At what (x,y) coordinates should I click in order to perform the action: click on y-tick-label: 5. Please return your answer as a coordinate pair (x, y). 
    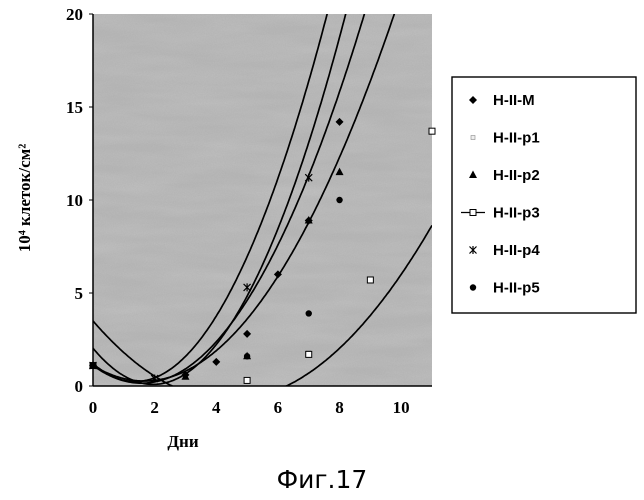
    Looking at the image, I should click on (79, 293).